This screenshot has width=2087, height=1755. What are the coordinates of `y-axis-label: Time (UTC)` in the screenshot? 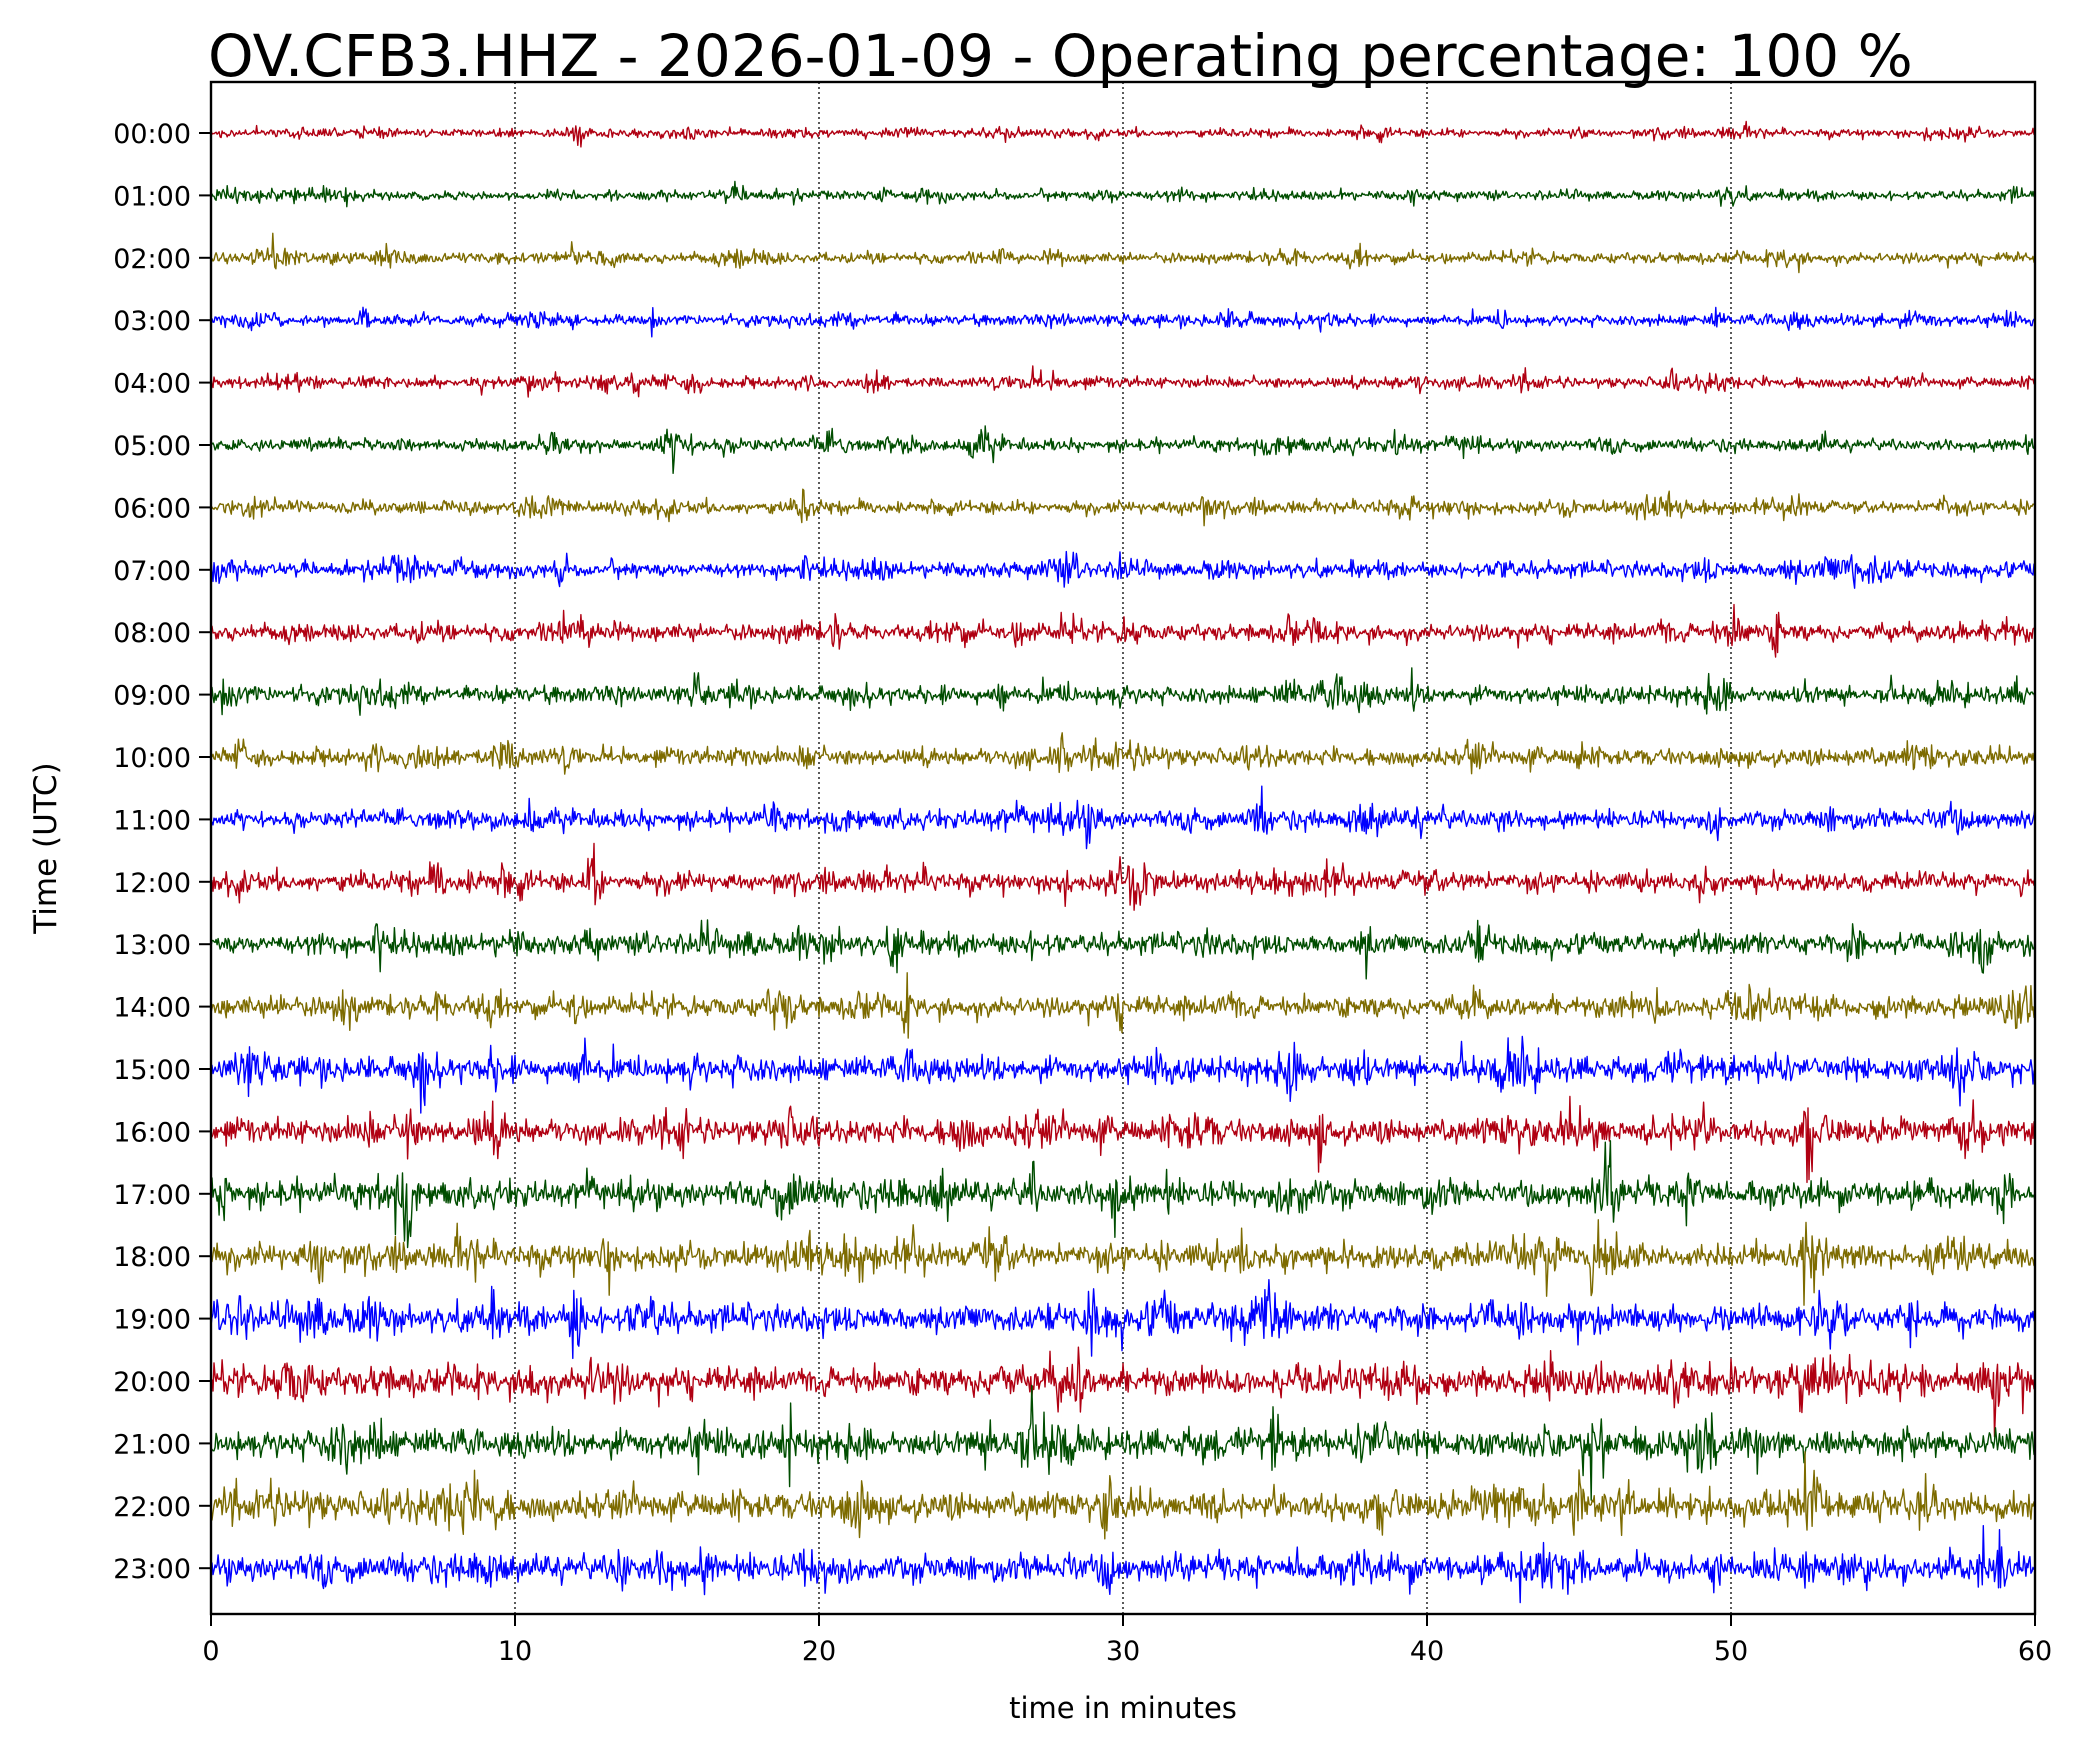 It's located at (46, 848).